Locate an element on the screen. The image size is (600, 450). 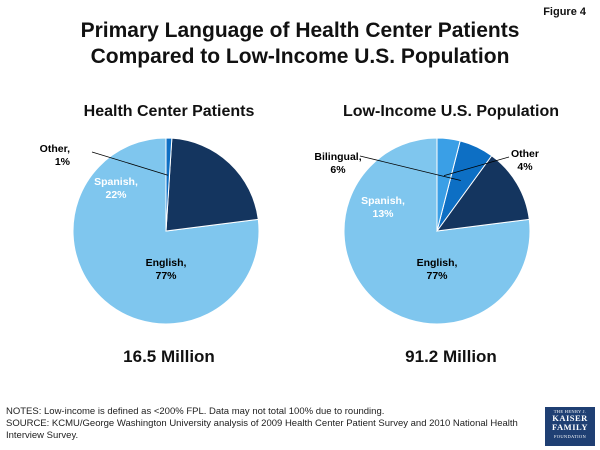
slice-label-spanish-0: Spanish, 22% is located at coordinates (116, 188).